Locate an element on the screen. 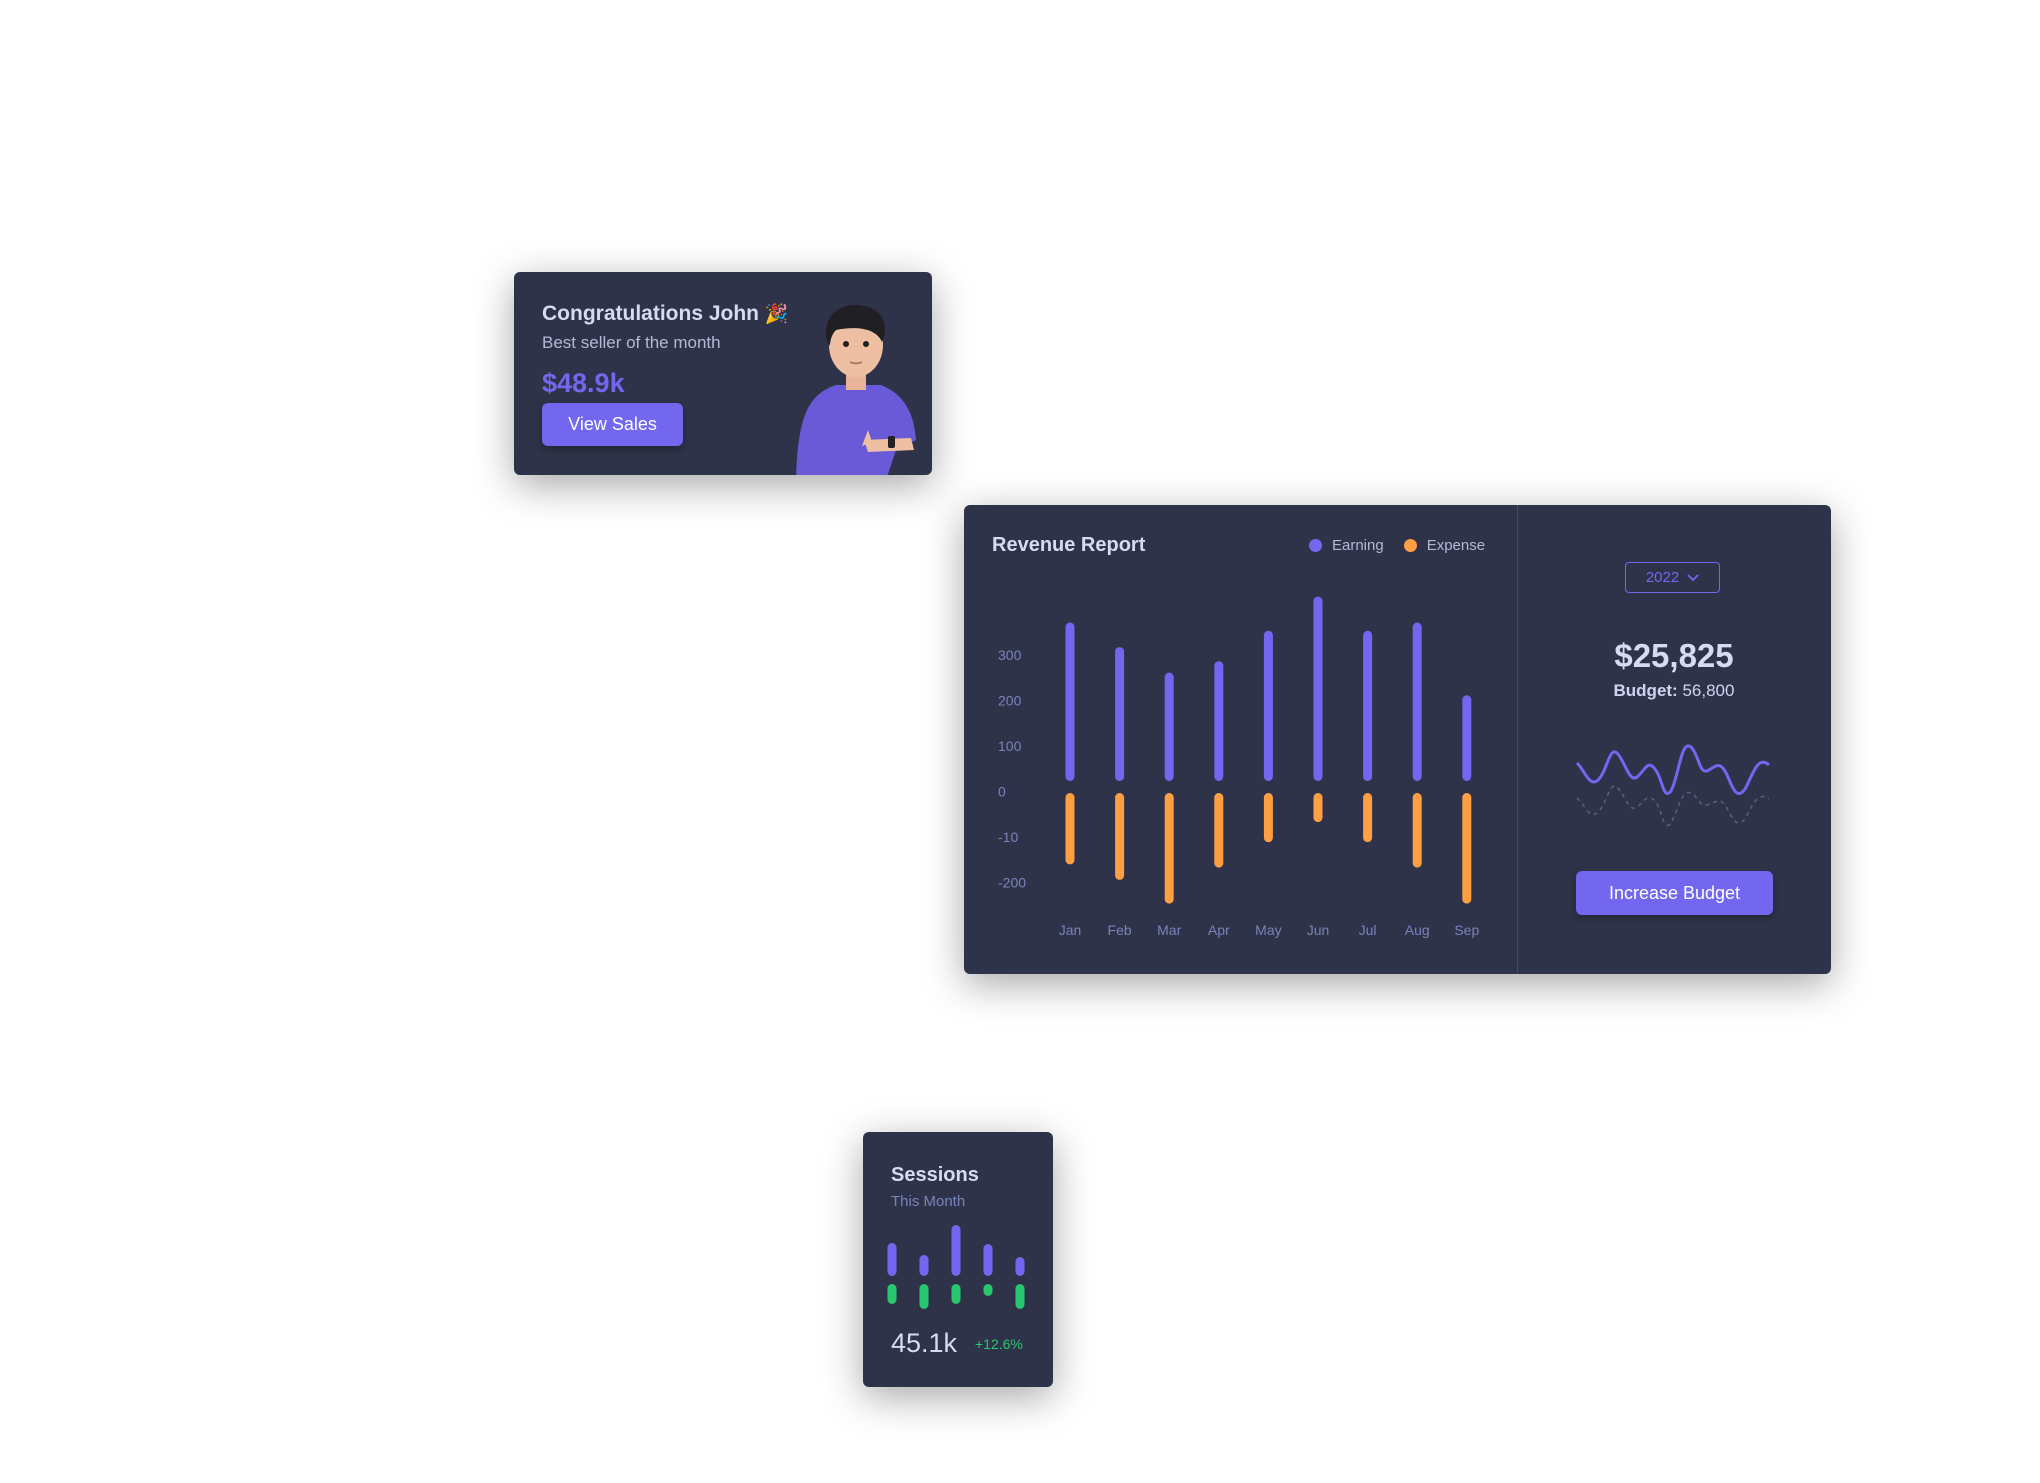 The image size is (2040, 1483). x-tick-label: Mar is located at coordinates (1169, 930).